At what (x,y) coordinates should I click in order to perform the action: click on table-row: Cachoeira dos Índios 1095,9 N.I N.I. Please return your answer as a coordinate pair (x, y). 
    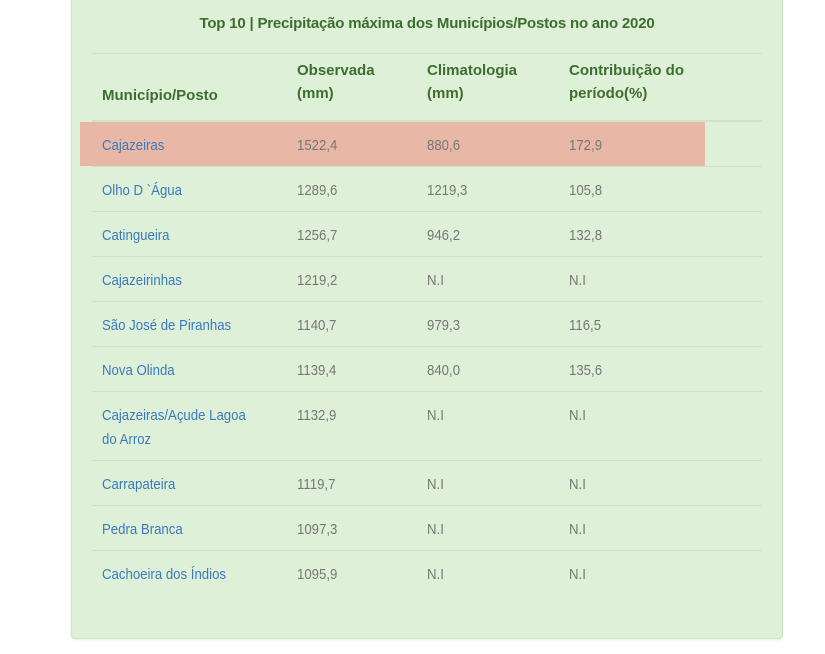
    Looking at the image, I should click on (427, 573).